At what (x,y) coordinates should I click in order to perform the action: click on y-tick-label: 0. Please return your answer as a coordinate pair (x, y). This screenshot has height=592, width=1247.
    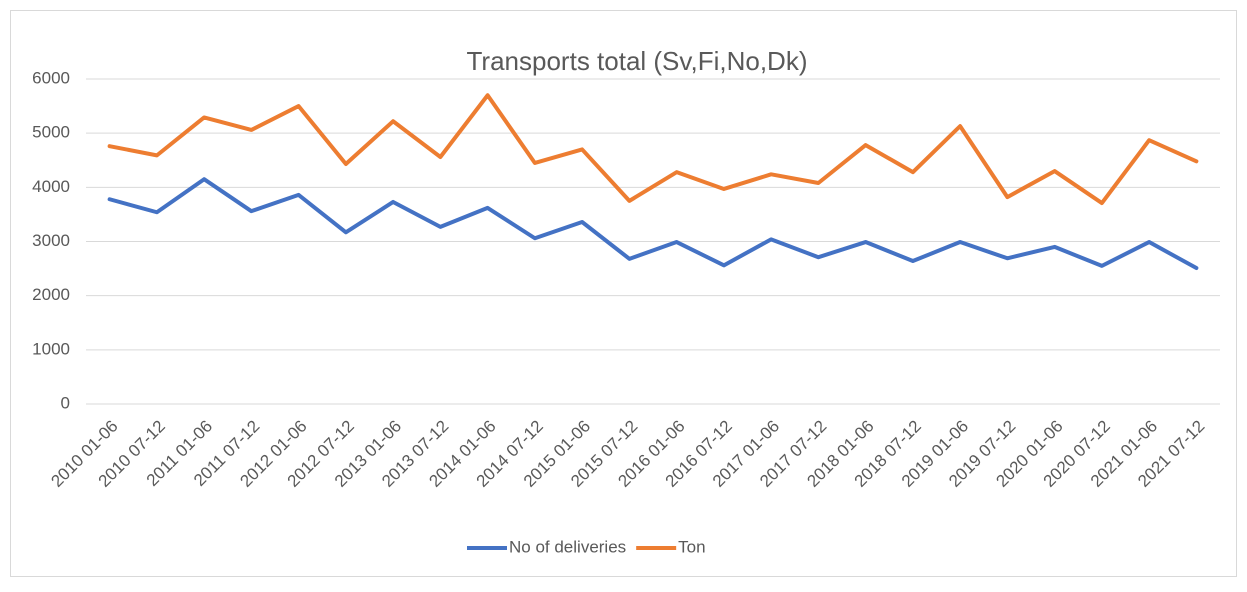
    Looking at the image, I should click on (65, 402).